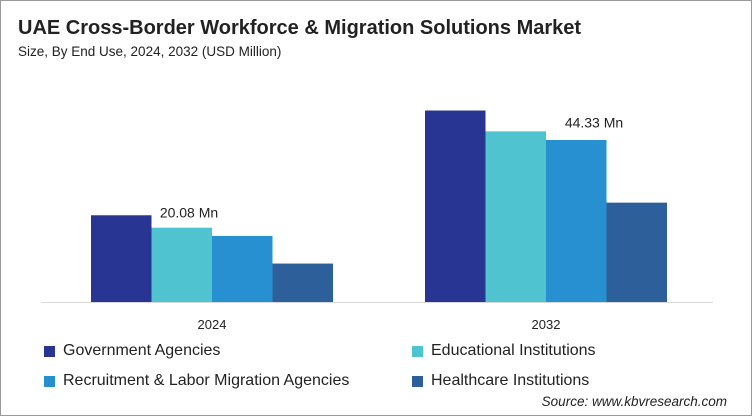  I want to click on legend-item-recruitment: Recruitment & Labor Migration Agencies, so click(196, 381).